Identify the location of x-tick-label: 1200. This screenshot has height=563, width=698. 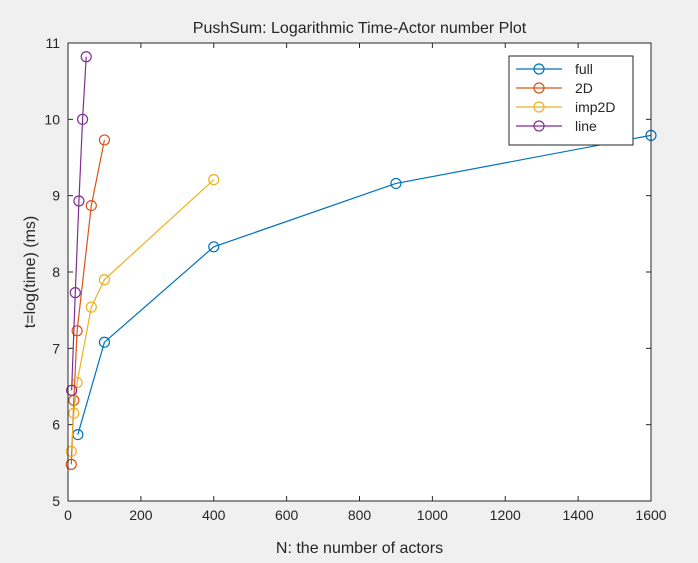
(505, 515).